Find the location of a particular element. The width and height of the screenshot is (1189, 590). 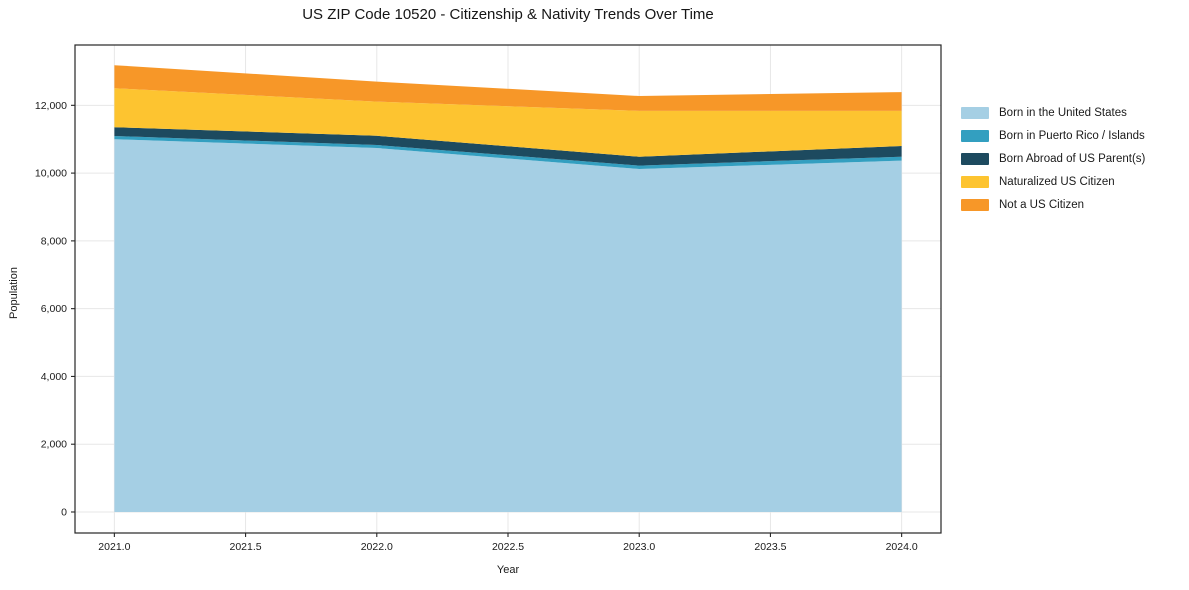

area-not-a-us-citizen is located at coordinates (508, 88).